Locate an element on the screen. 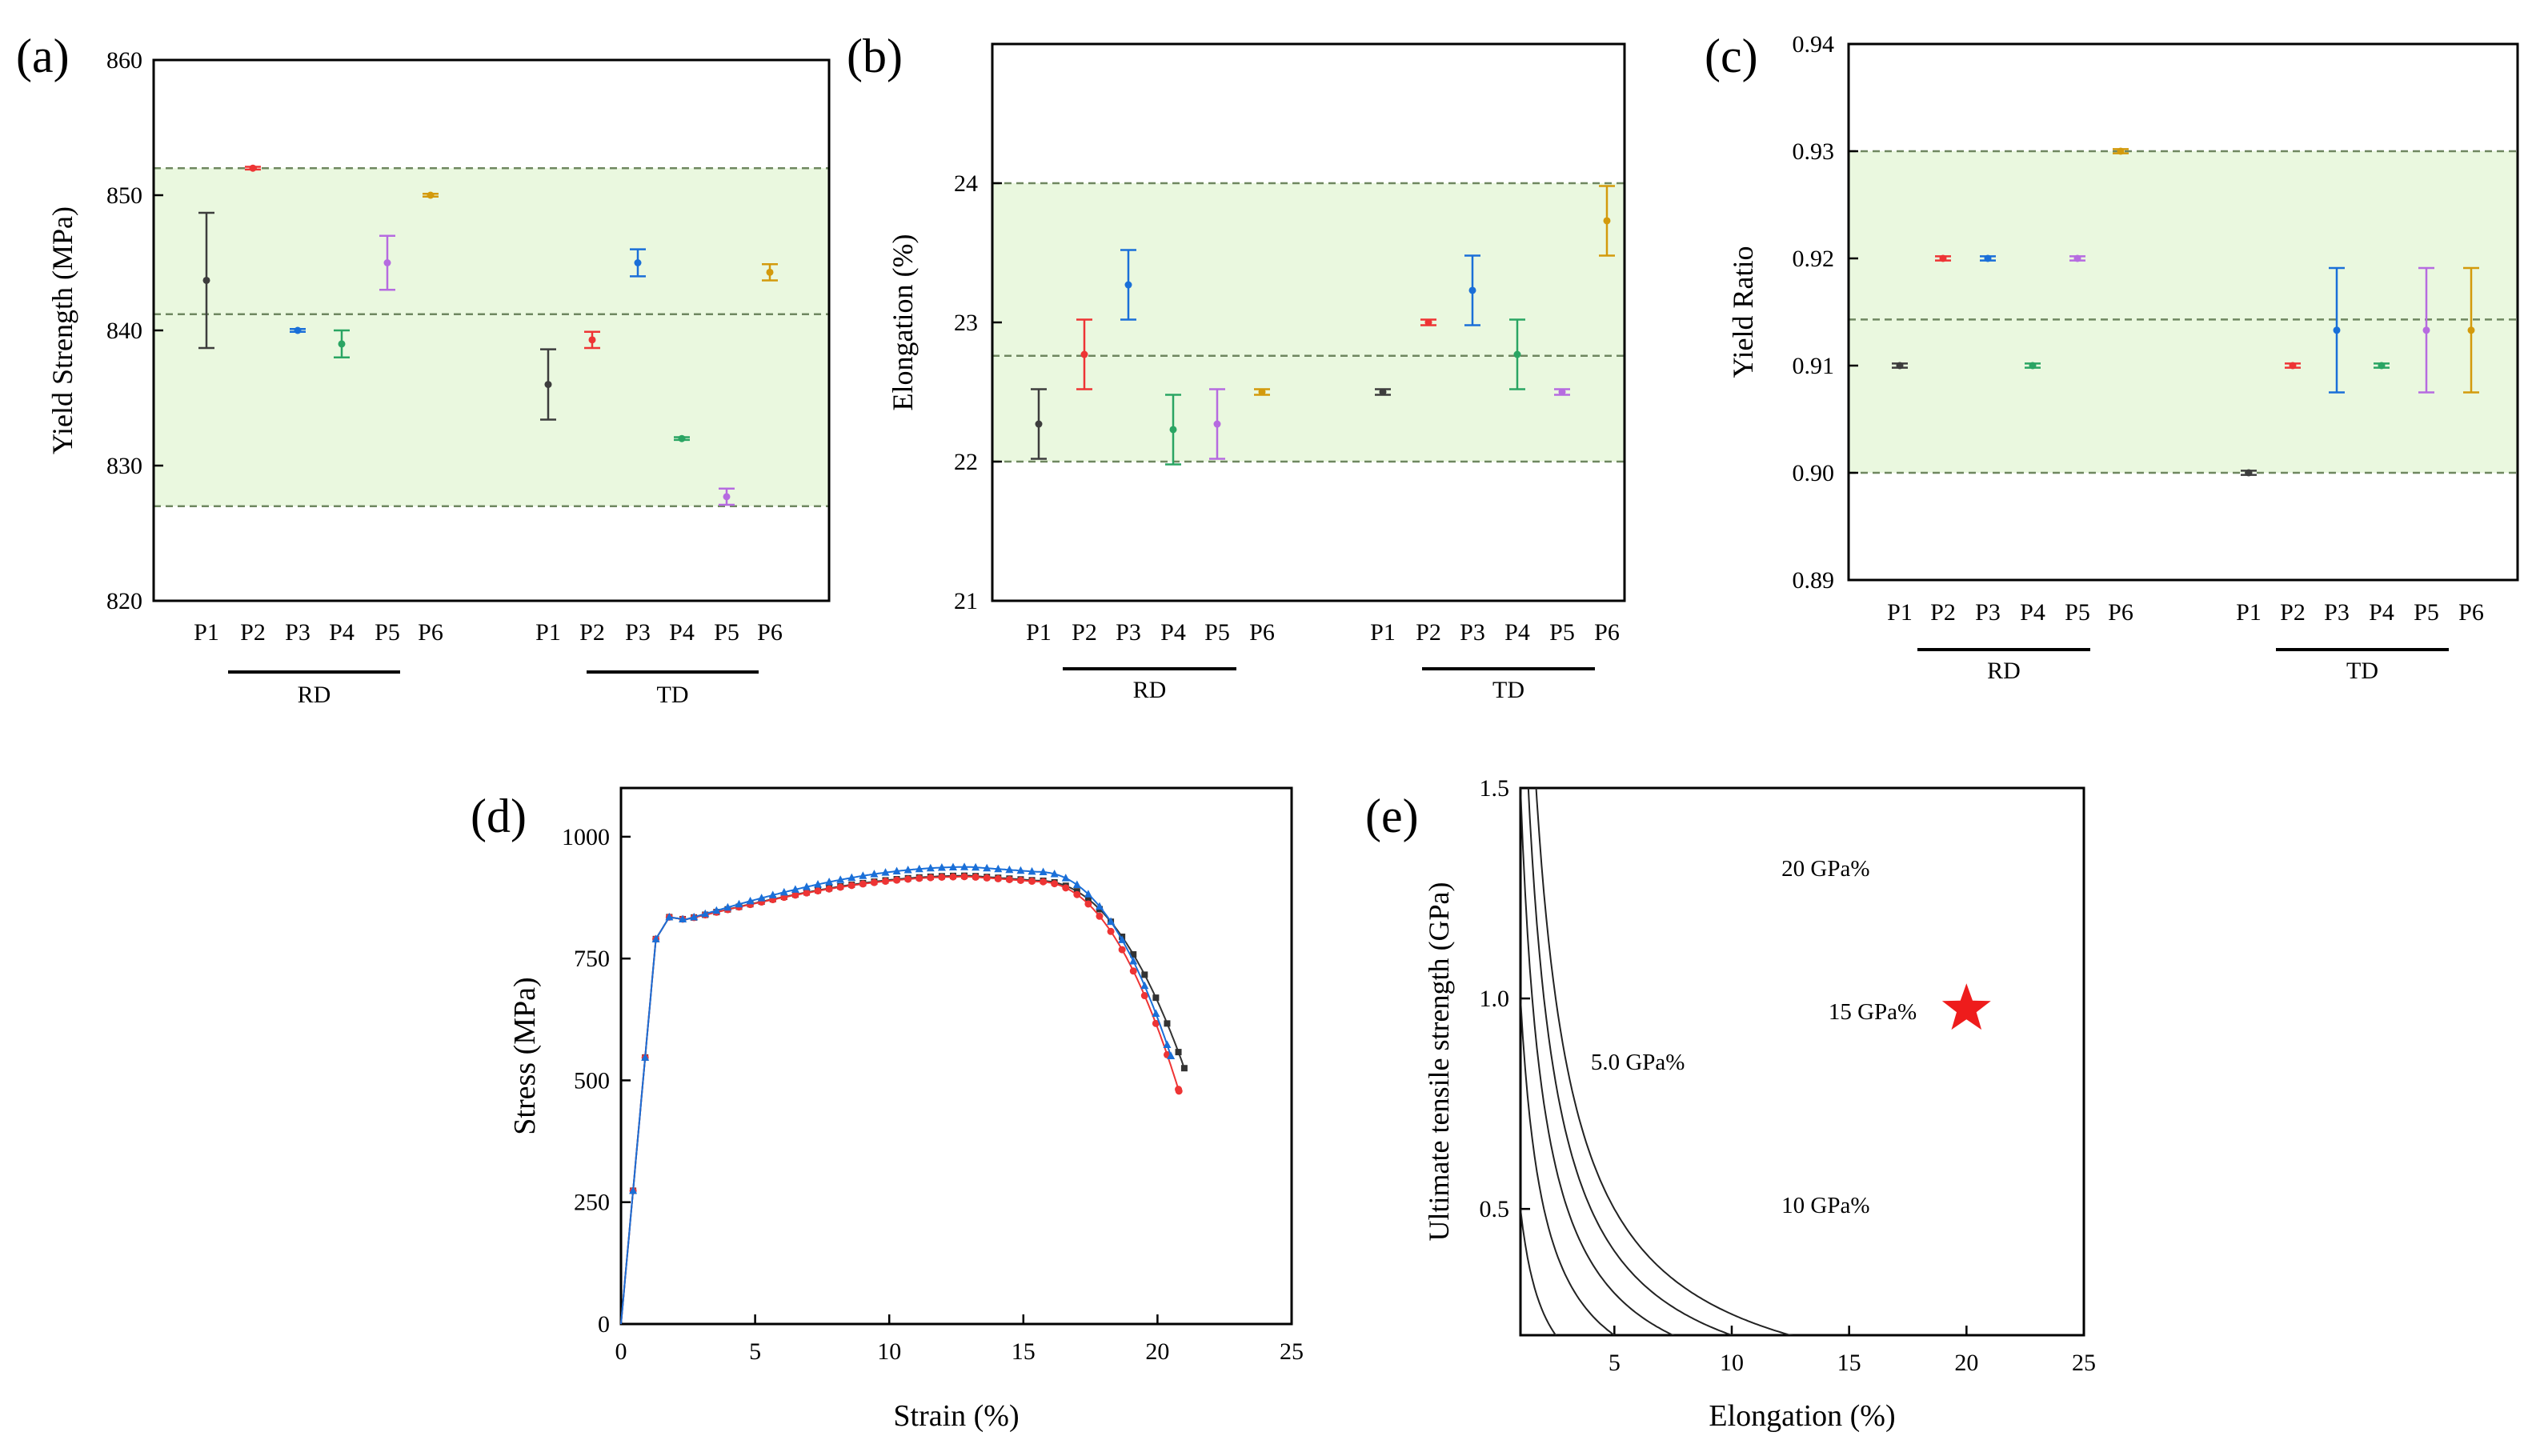 The image size is (2532, 1456). x-tick-label: 15 is located at coordinates (1024, 1351).